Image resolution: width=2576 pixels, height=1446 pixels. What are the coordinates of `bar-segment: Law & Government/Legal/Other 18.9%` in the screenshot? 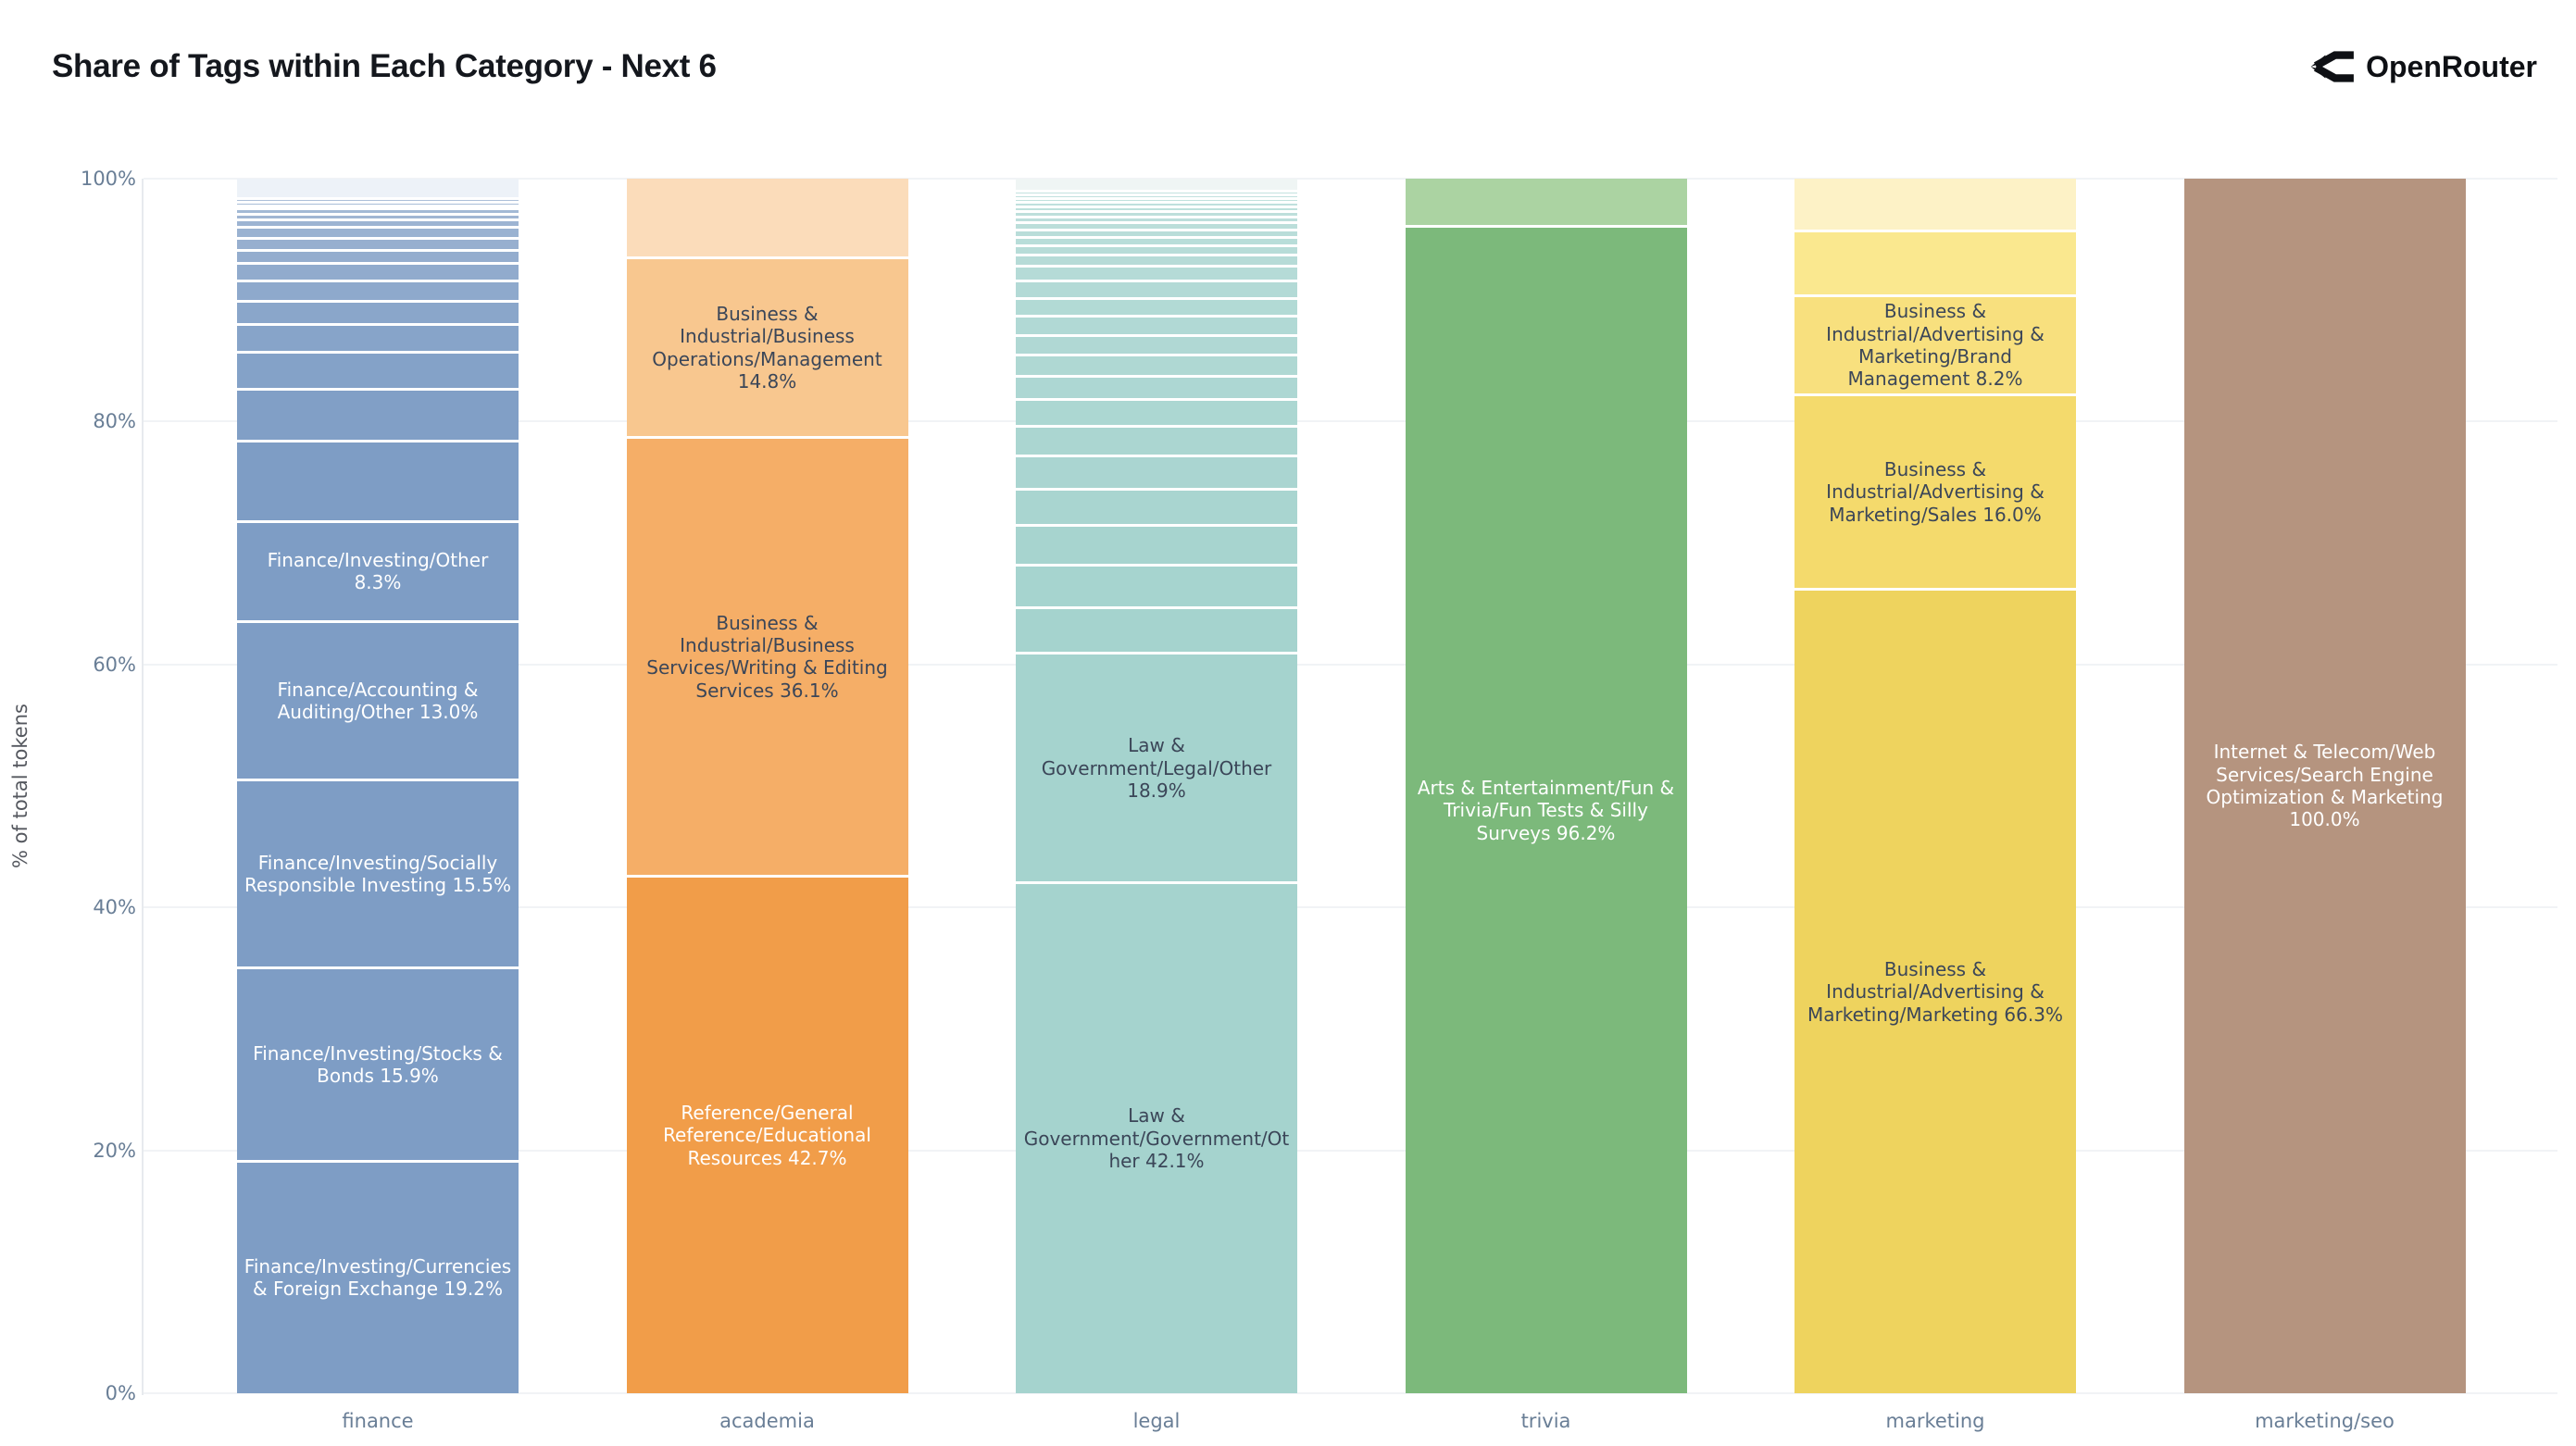 It's located at (1156, 767).